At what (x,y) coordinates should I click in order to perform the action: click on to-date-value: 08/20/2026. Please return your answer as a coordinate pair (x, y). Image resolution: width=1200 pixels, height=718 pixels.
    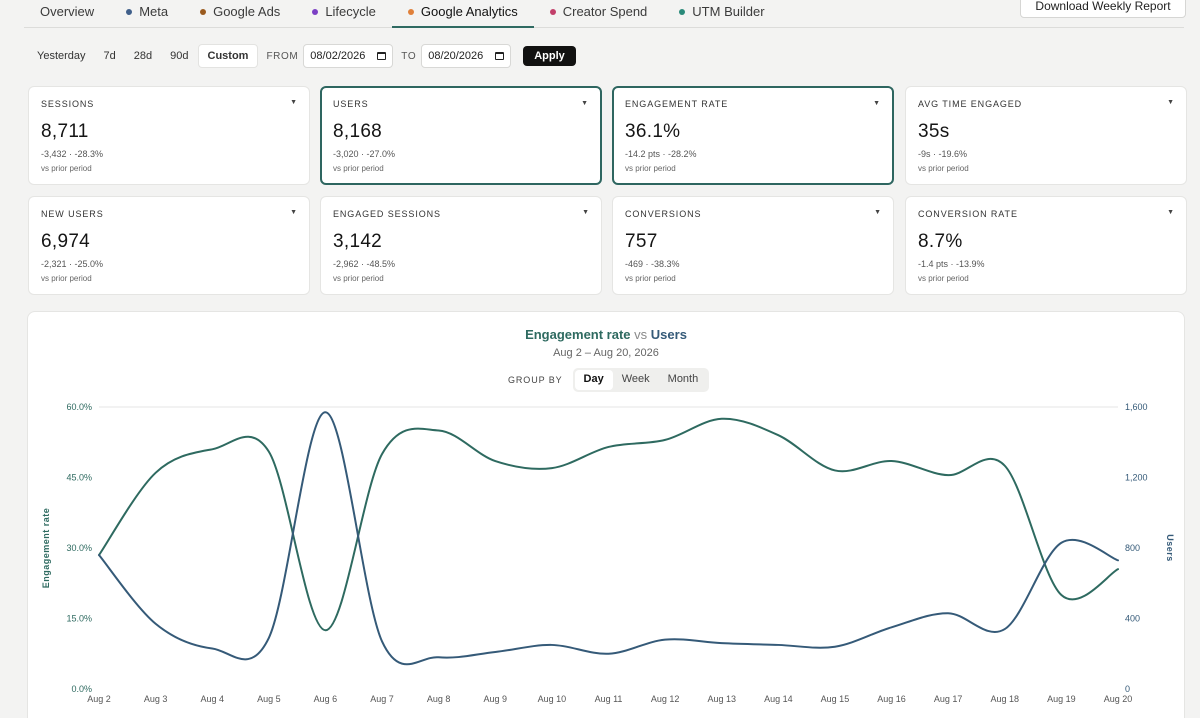
    Looking at the image, I should click on (456, 56).